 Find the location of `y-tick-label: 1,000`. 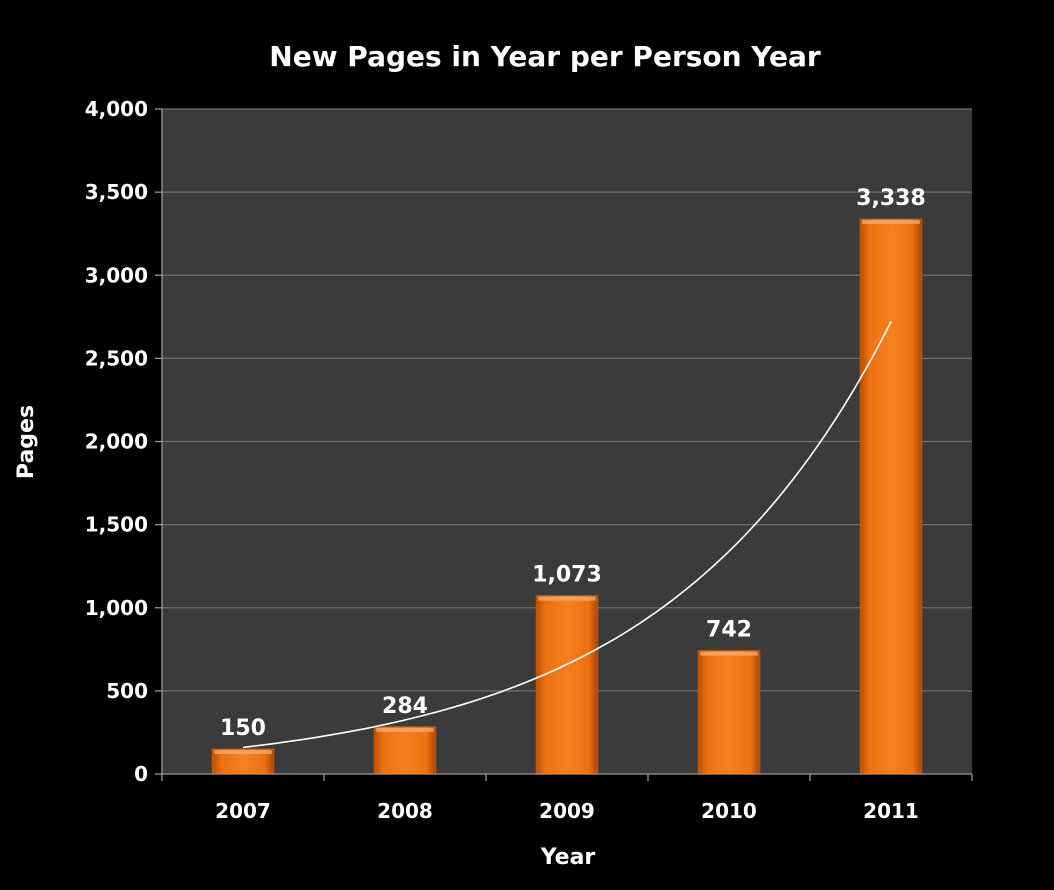

y-tick-label: 1,000 is located at coordinates (116, 608).